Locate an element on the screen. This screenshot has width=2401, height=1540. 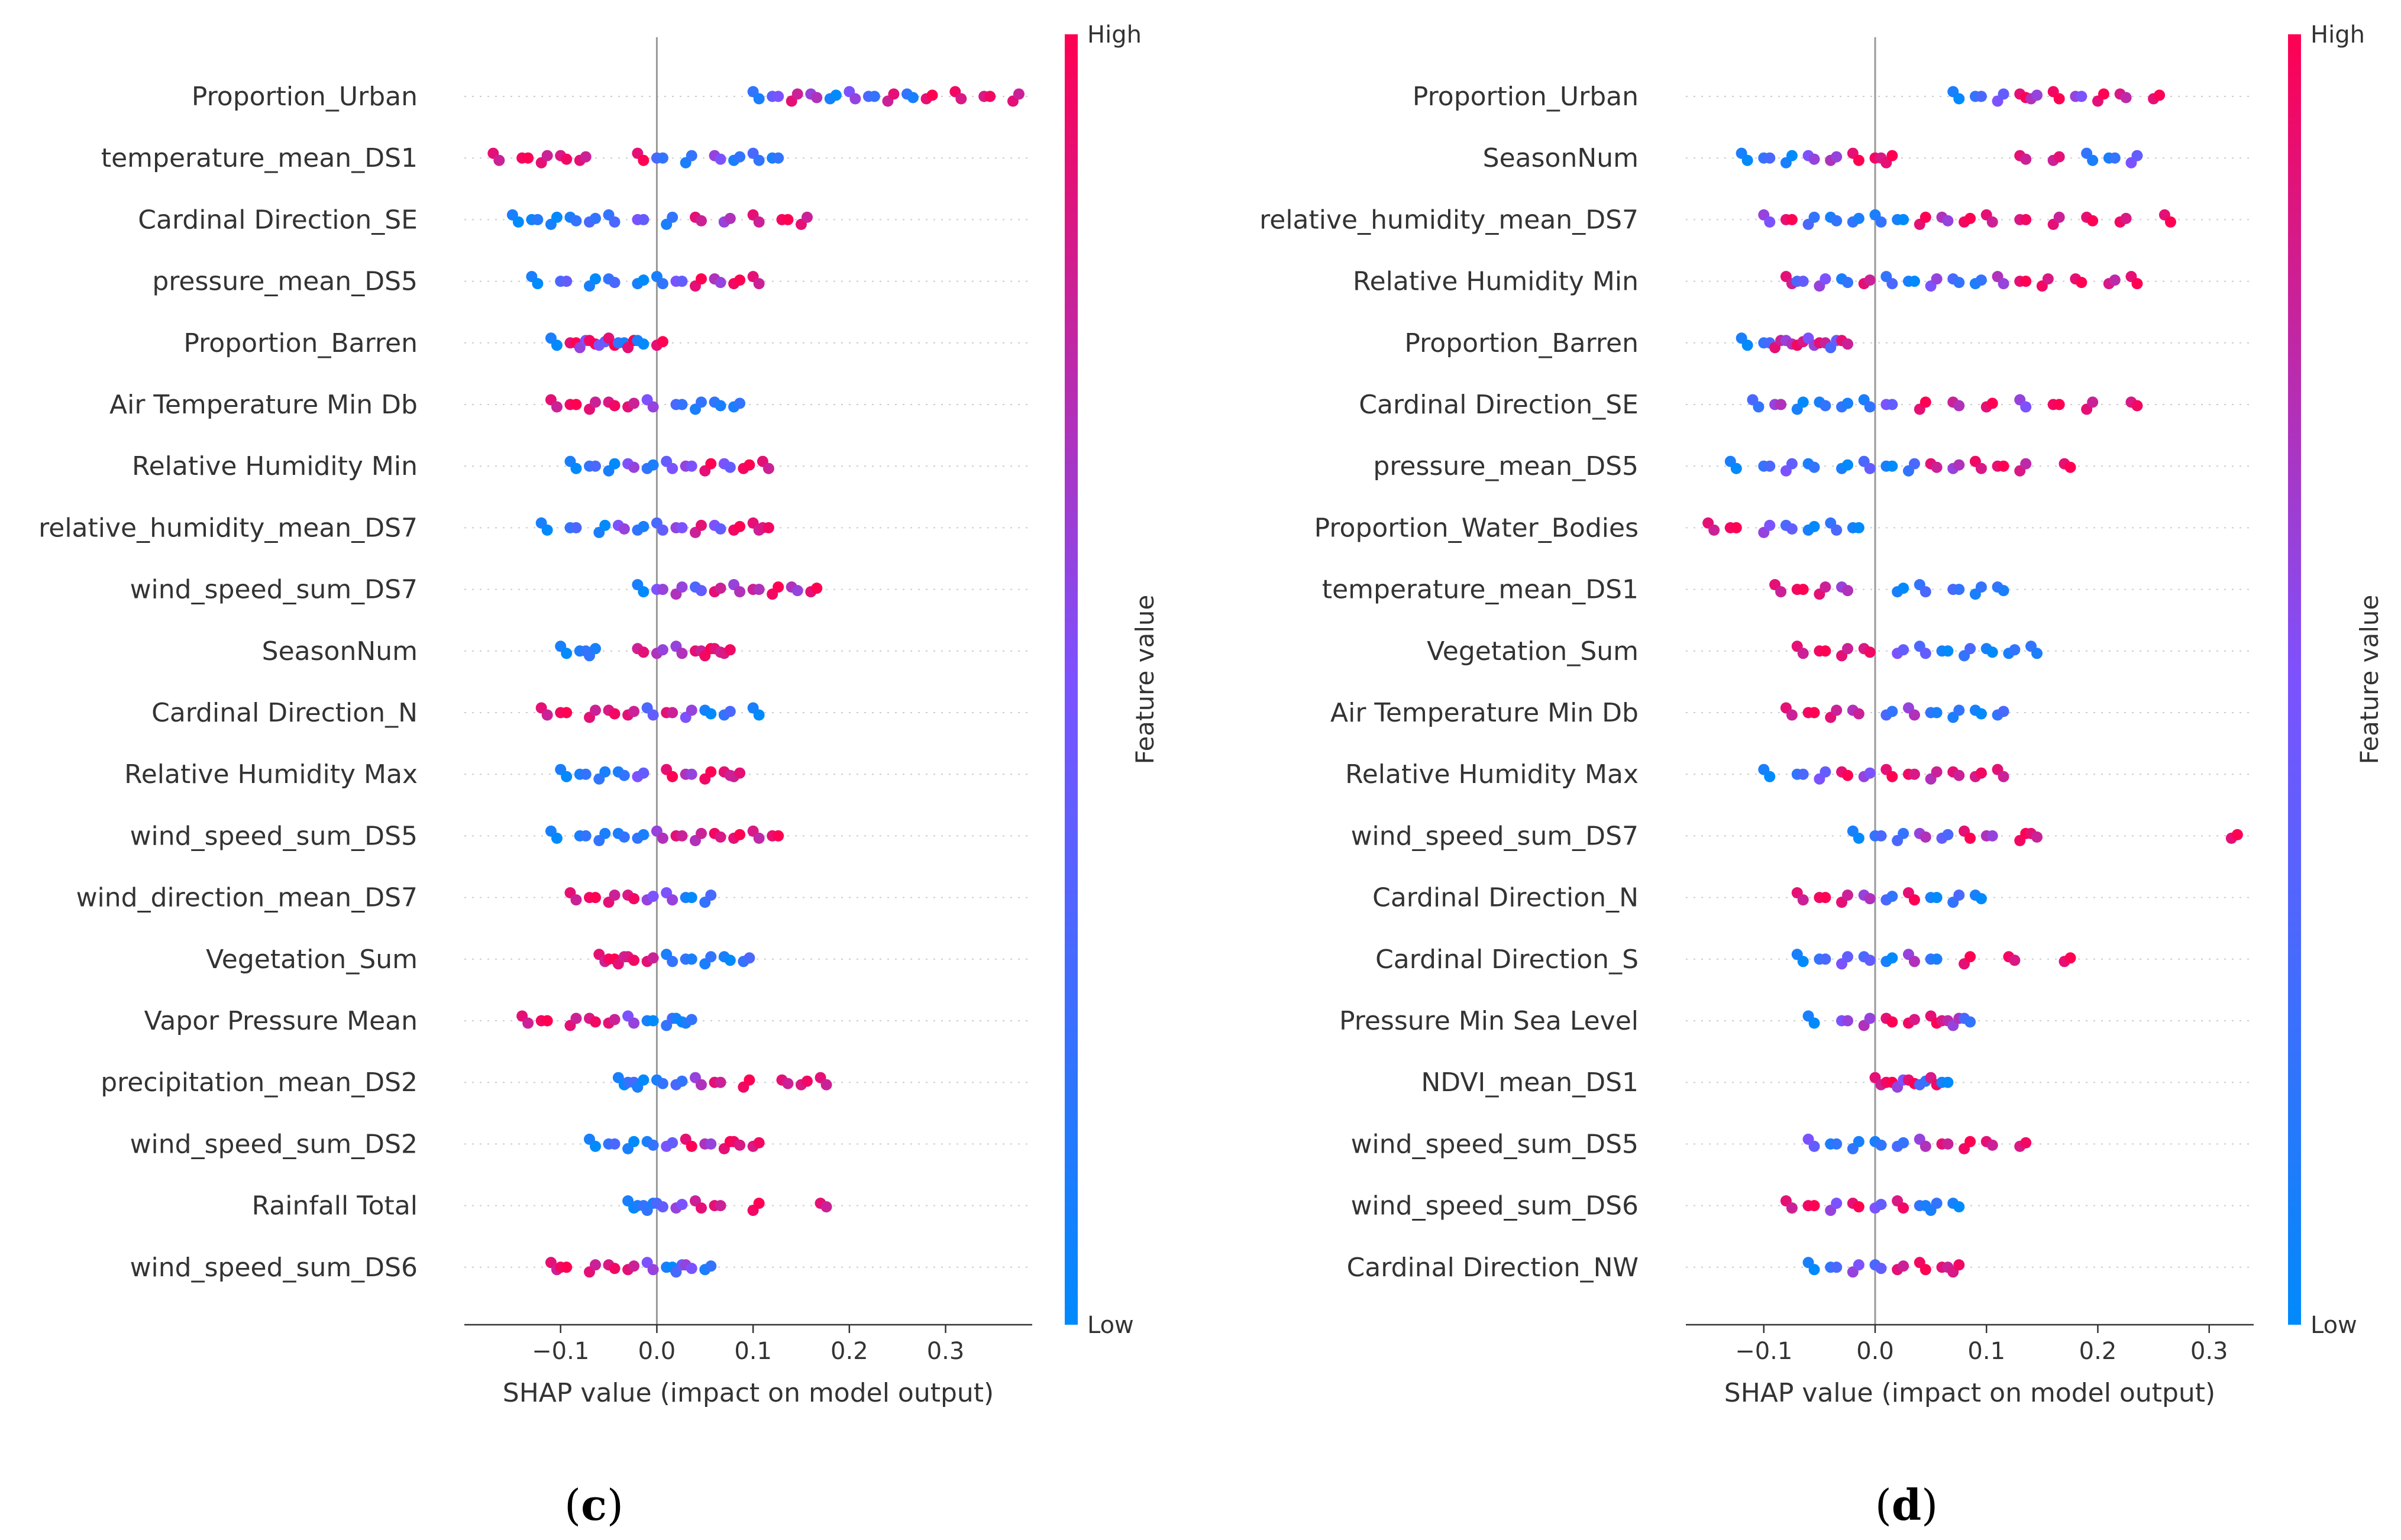
feature-label: Pressure Min Sea Level is located at coordinates (1489, 1021).